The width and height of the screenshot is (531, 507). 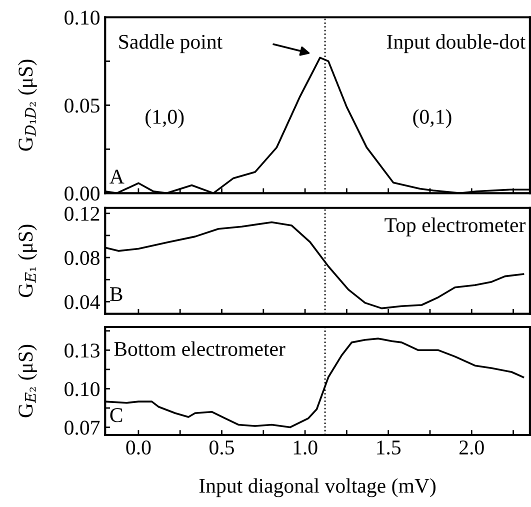 What do you see at coordinates (165, 118) in the screenshot?
I see `annotation: (1,0)` at bounding box center [165, 118].